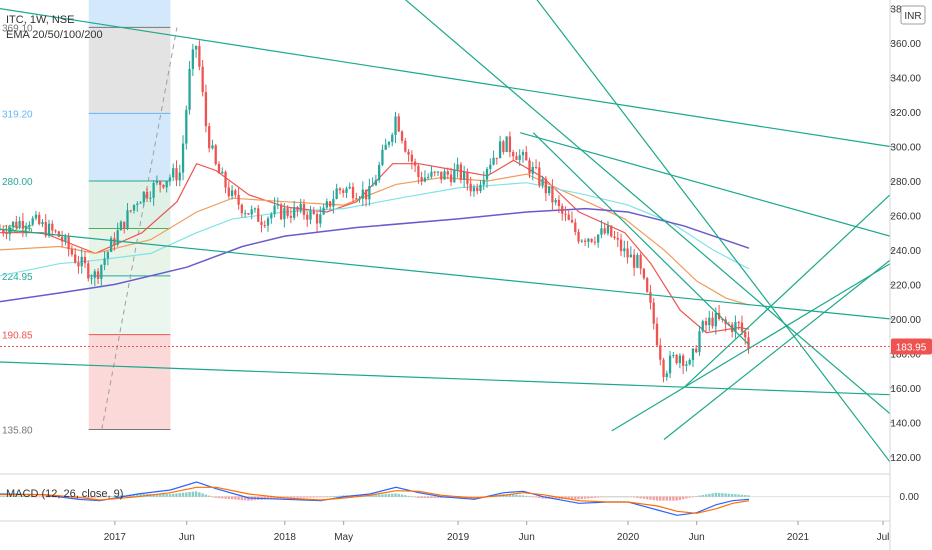 The image size is (932, 550). I want to click on price-tick-label: 160.00, so click(905, 389).